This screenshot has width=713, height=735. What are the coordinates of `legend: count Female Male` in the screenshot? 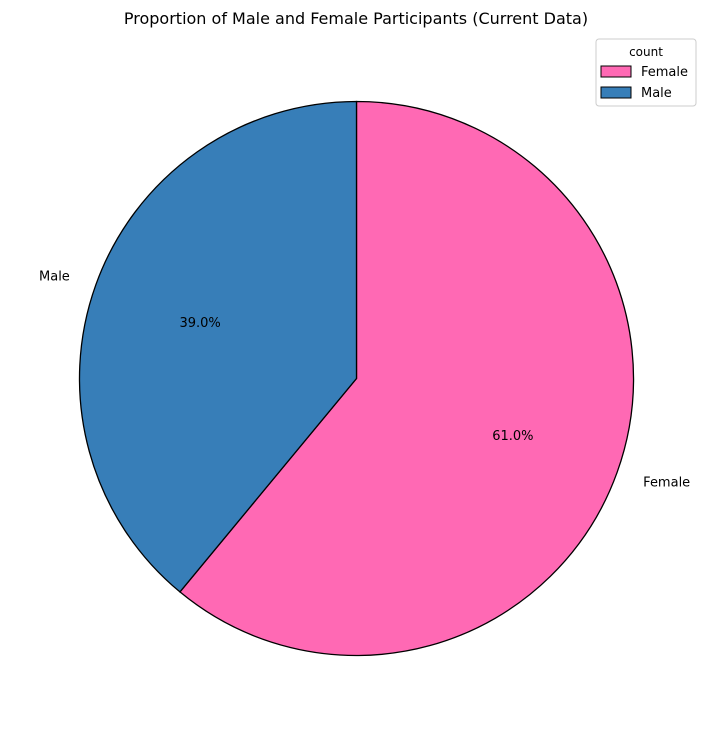 It's located at (646, 72).